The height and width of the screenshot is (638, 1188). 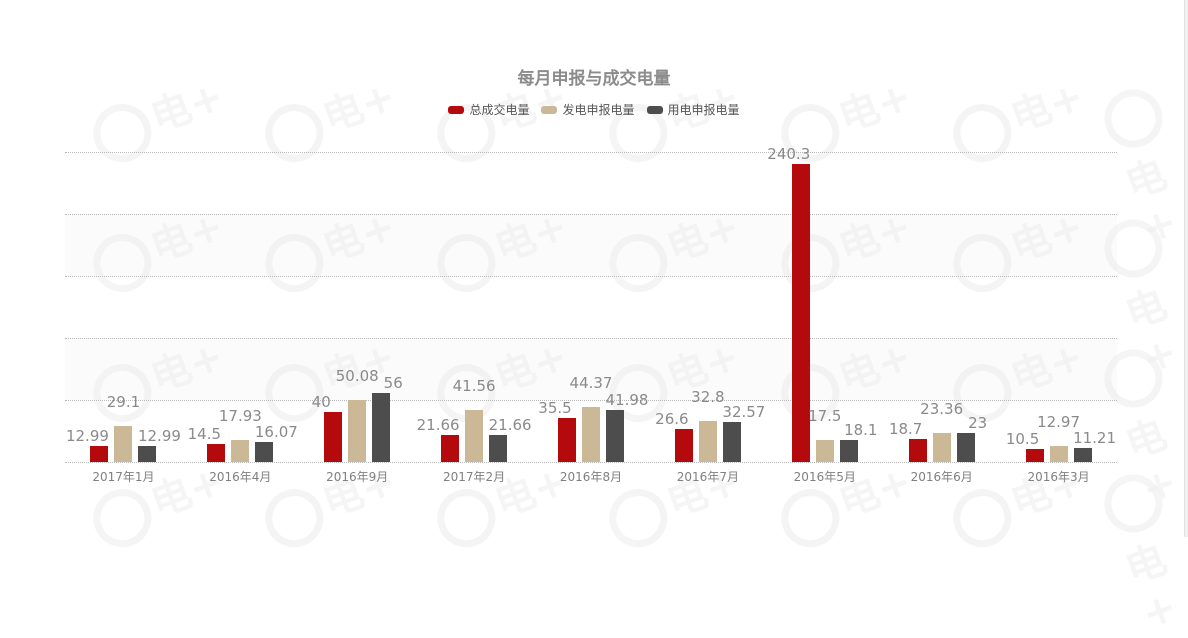 I want to click on x-axis-label: 2016年9月, so click(x=357, y=477).